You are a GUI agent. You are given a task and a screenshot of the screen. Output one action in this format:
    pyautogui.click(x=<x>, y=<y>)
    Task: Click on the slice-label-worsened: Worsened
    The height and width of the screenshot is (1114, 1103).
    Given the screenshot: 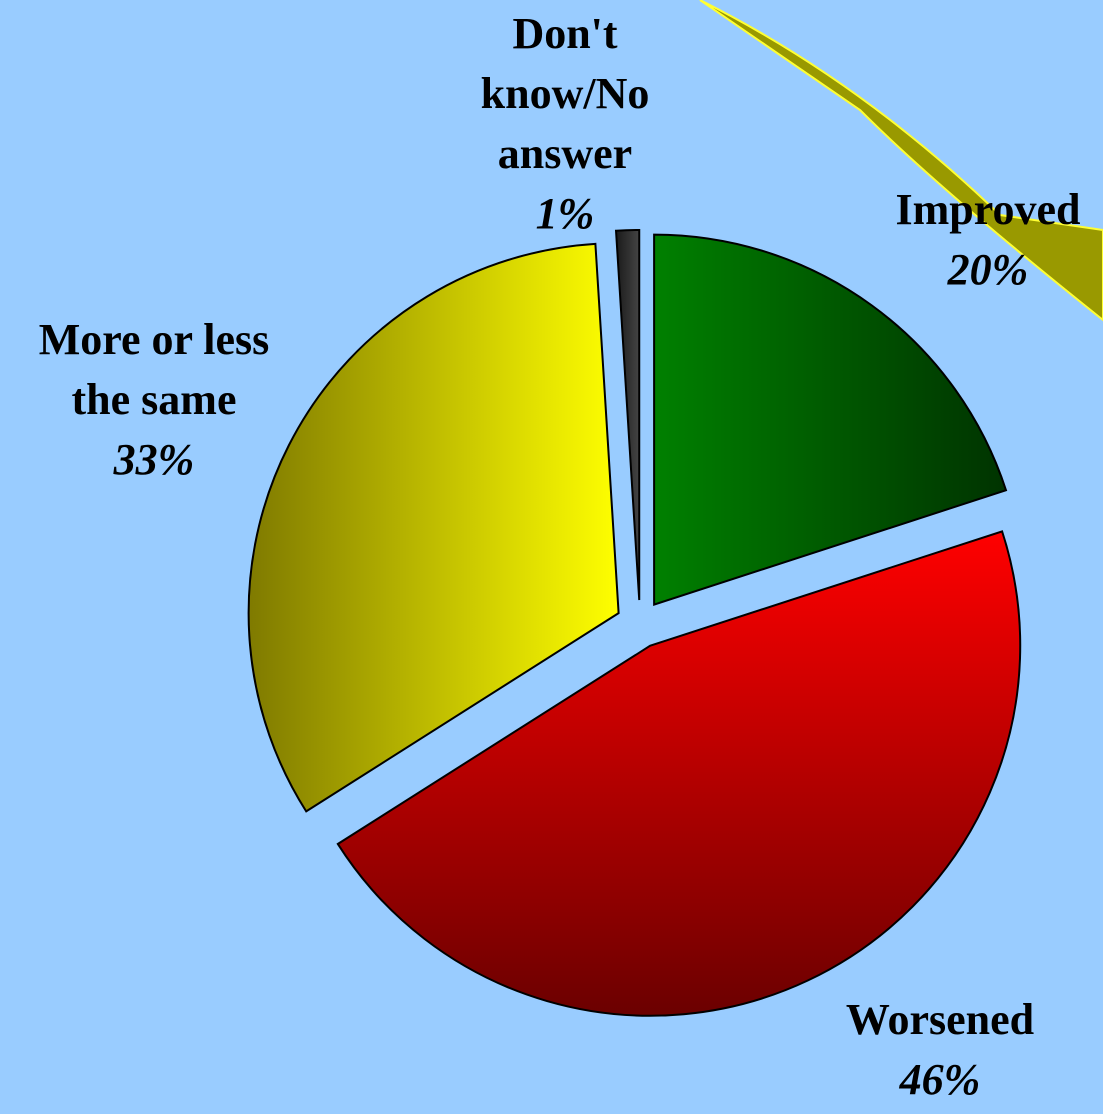 What is the action you would take?
    pyautogui.click(x=940, y=1019)
    